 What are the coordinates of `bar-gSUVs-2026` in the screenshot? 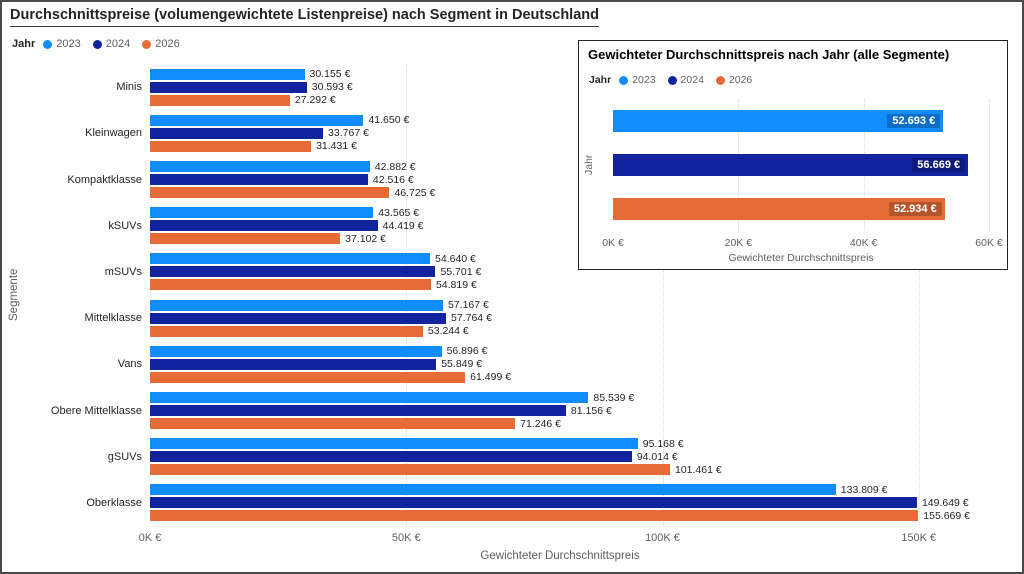 It's located at (410, 470).